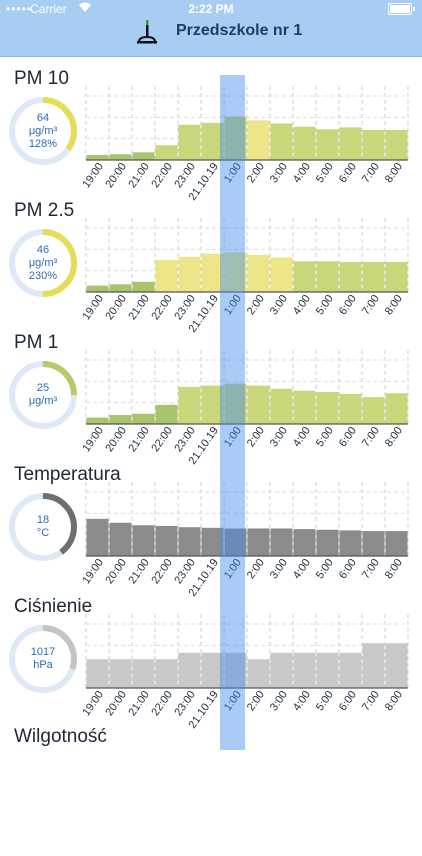 The image size is (422, 856). I want to click on gauge: 1017 hPa, so click(43, 659).